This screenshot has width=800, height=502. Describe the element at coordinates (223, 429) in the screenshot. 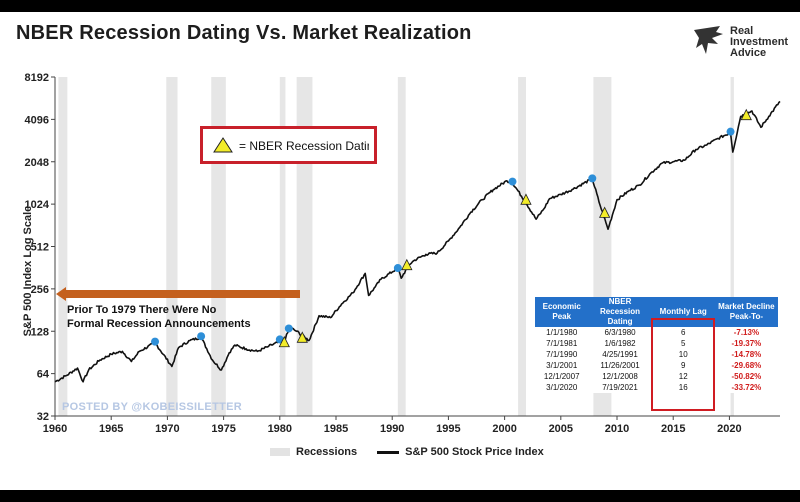

I see `x-tick-label: 1975` at that location.